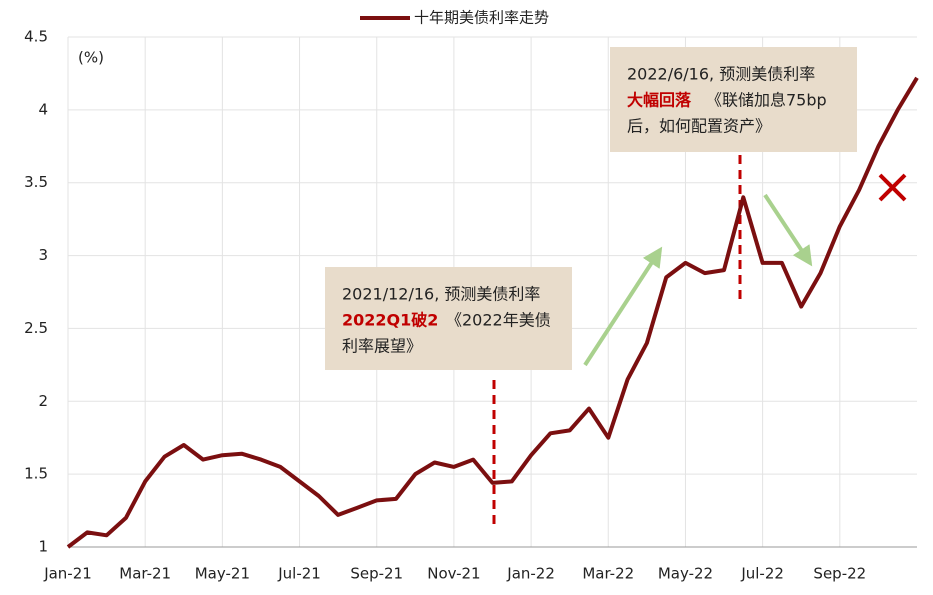  Describe the element at coordinates (91, 58) in the screenshot. I see `unit-label: (%)` at that location.